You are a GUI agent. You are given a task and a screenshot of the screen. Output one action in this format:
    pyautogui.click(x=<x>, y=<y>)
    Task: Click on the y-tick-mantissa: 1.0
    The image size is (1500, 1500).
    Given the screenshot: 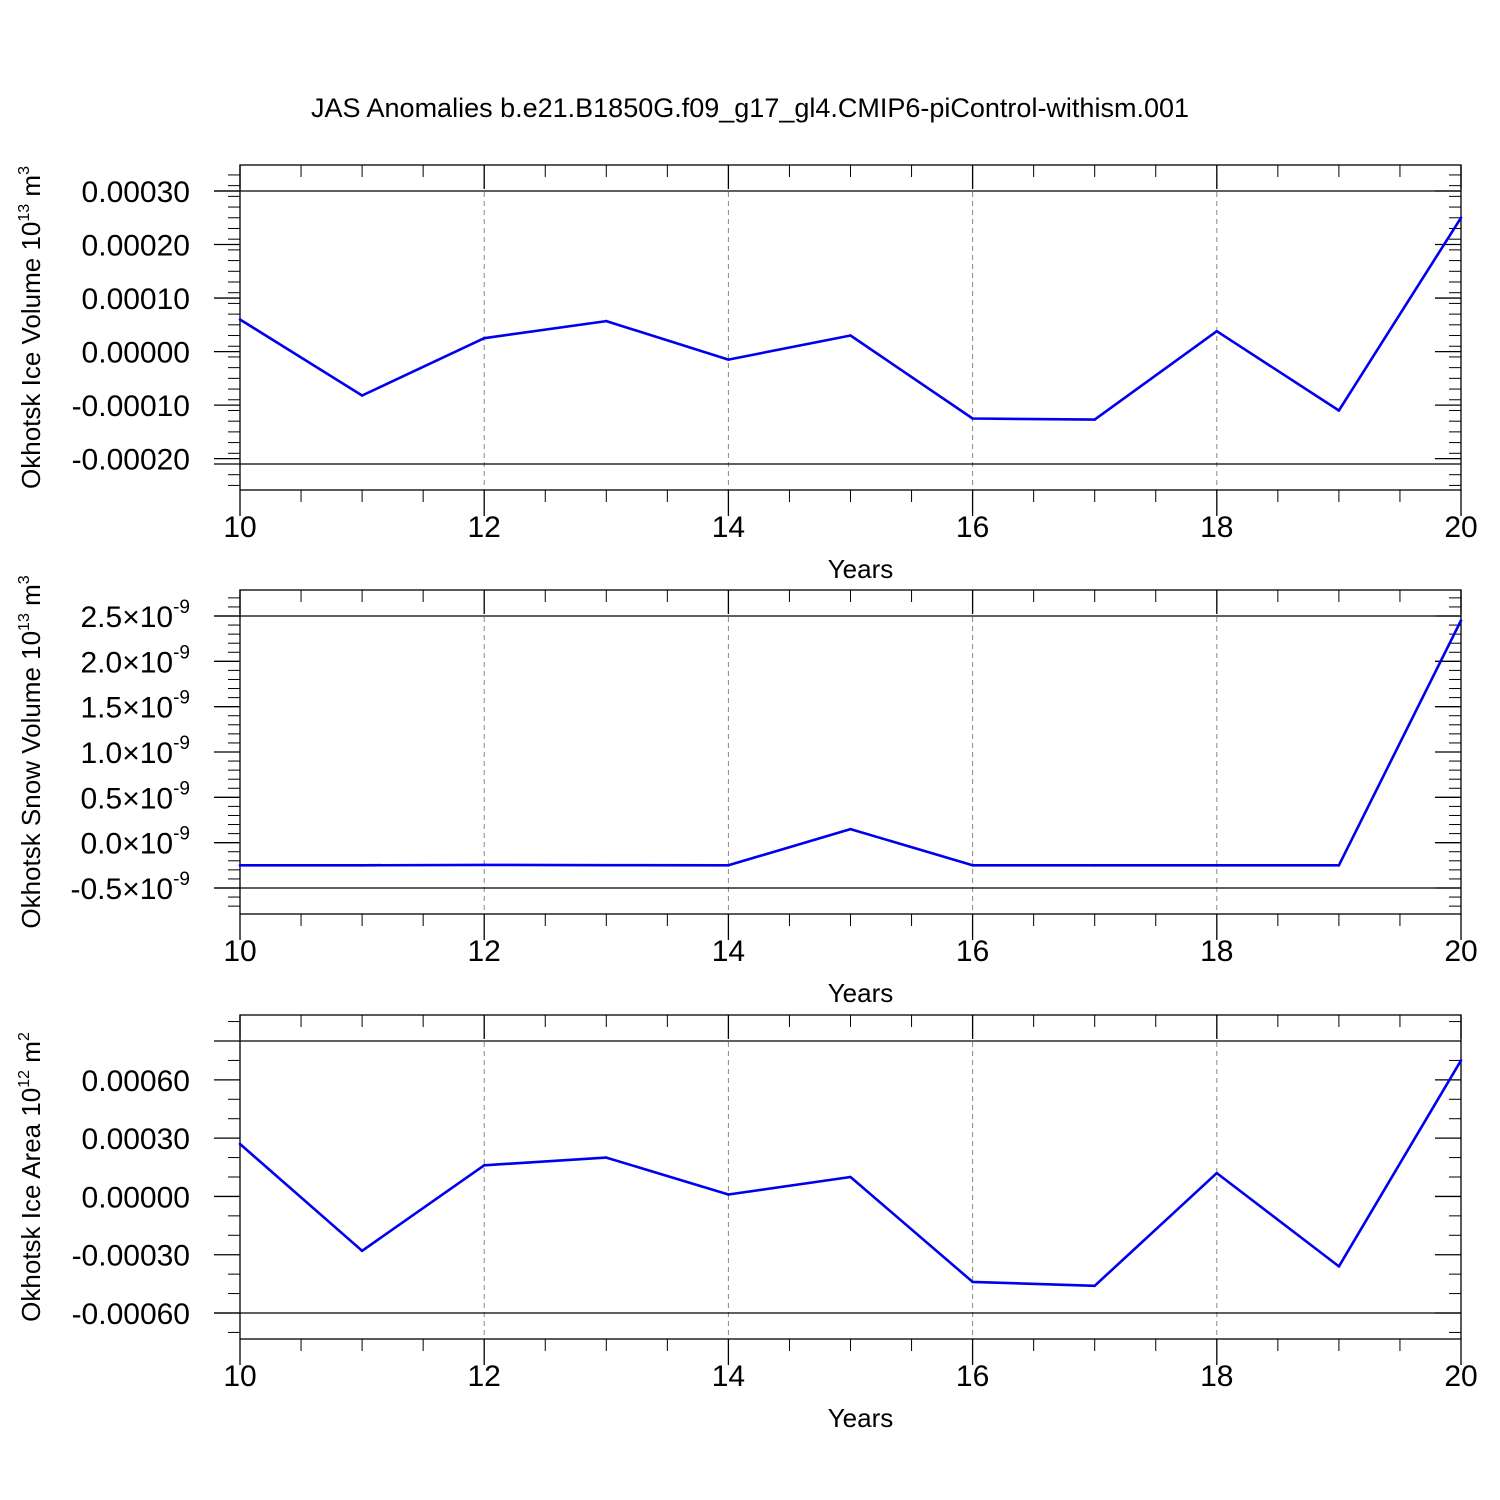 What is the action you would take?
    pyautogui.click(x=101, y=753)
    